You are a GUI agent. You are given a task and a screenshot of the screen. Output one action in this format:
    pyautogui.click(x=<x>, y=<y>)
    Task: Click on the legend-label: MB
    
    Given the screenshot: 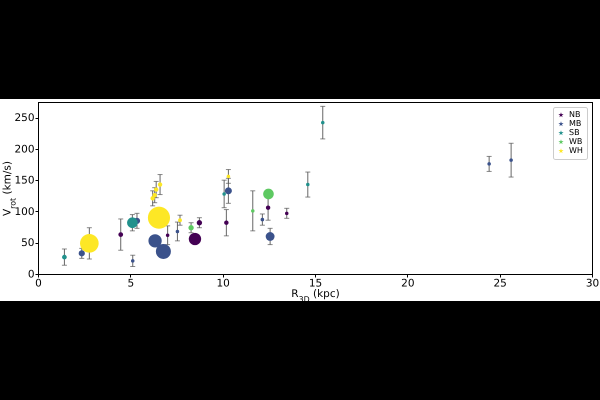 What is the action you would take?
    pyautogui.click(x=575, y=123)
    